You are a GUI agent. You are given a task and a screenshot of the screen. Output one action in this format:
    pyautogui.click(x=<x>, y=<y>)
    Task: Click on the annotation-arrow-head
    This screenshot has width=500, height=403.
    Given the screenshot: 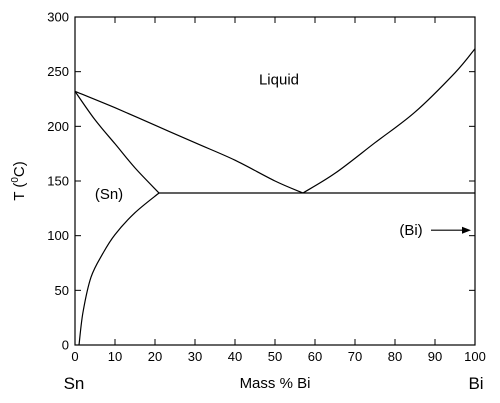 What is the action you would take?
    pyautogui.click(x=466, y=230)
    